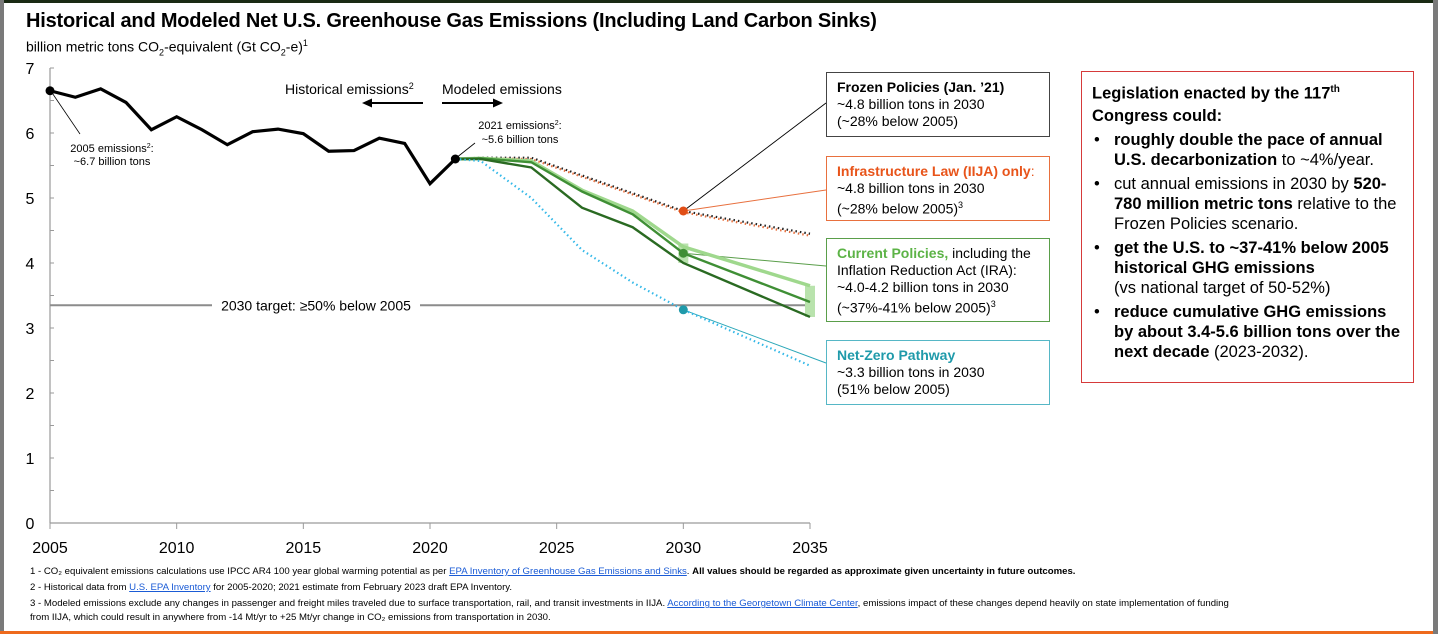 The image size is (1438, 634). What do you see at coordinates (689, 571) in the screenshot?
I see `footnote-1-sep: .` at bounding box center [689, 571].